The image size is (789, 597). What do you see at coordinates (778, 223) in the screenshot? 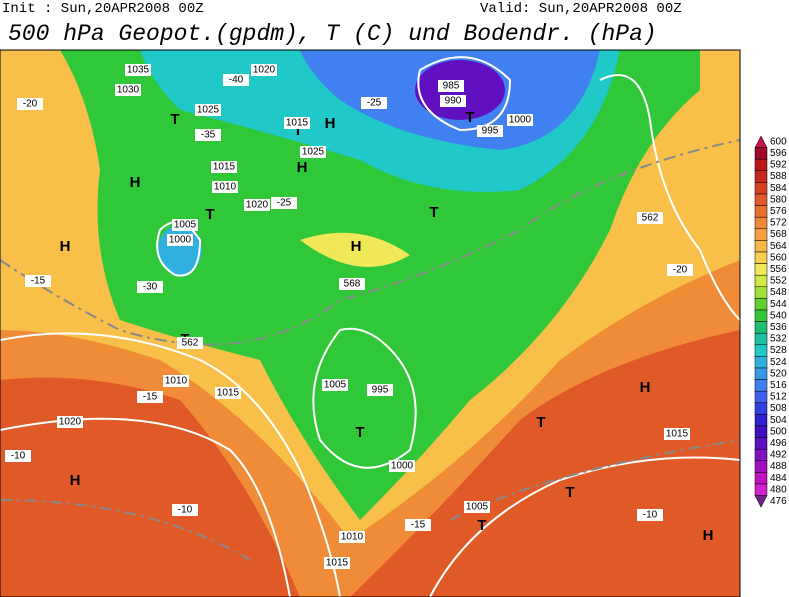
I see `colorbar-label: 572` at bounding box center [778, 223].